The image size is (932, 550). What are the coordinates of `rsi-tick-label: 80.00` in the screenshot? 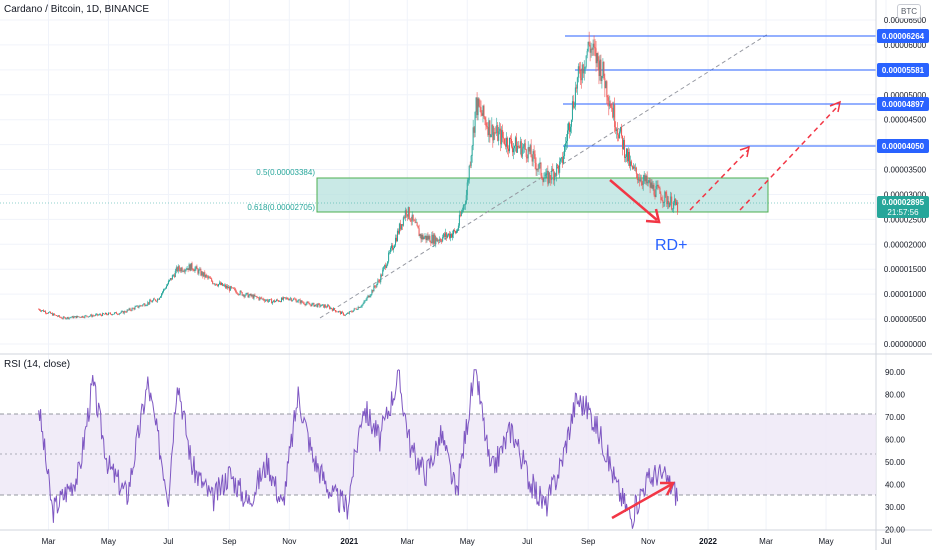 It's located at (895, 394).